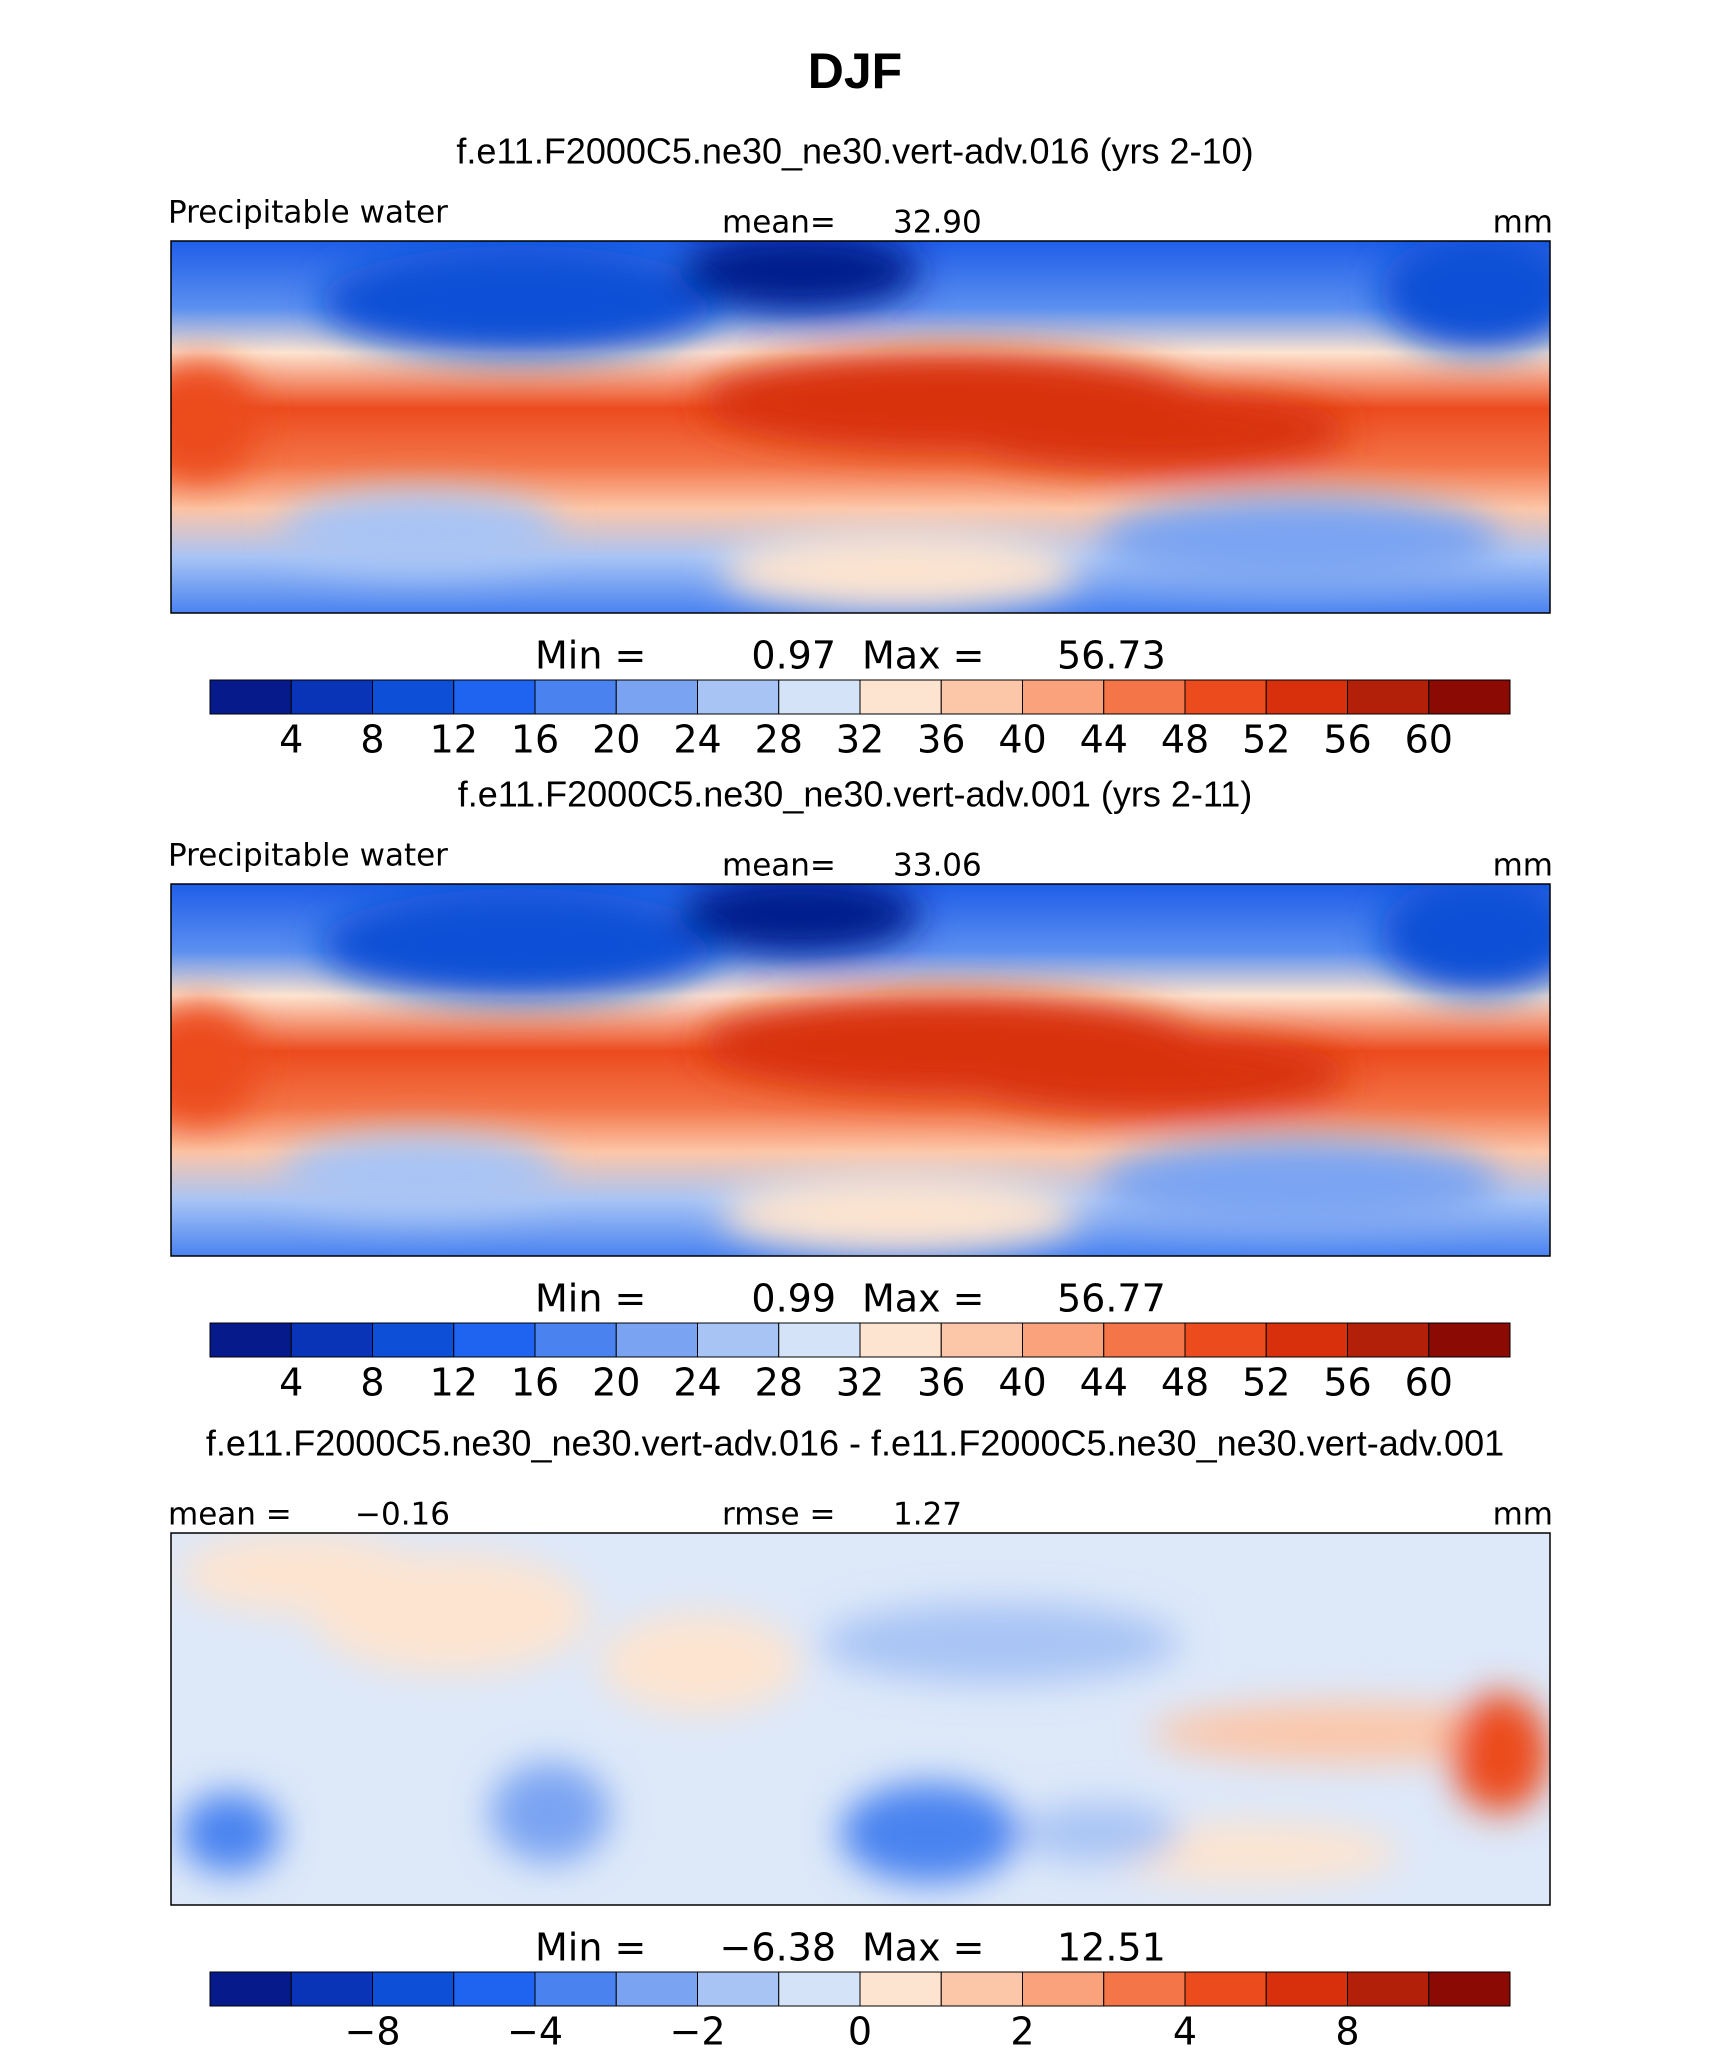 The width and height of the screenshot is (1710, 2049). What do you see at coordinates (697, 2029) in the screenshot?
I see `colorbar-label: −2` at bounding box center [697, 2029].